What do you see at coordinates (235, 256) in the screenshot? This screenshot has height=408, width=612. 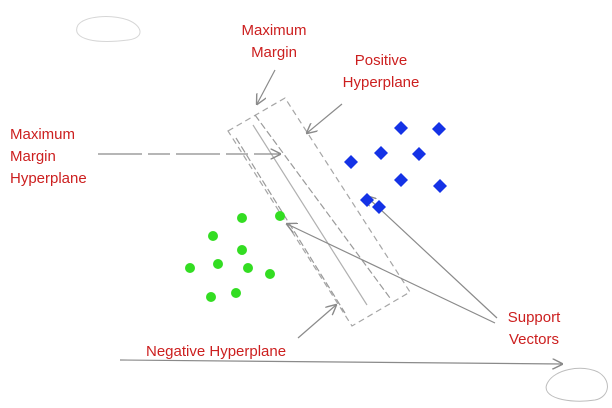 I see `negative-class-points` at bounding box center [235, 256].